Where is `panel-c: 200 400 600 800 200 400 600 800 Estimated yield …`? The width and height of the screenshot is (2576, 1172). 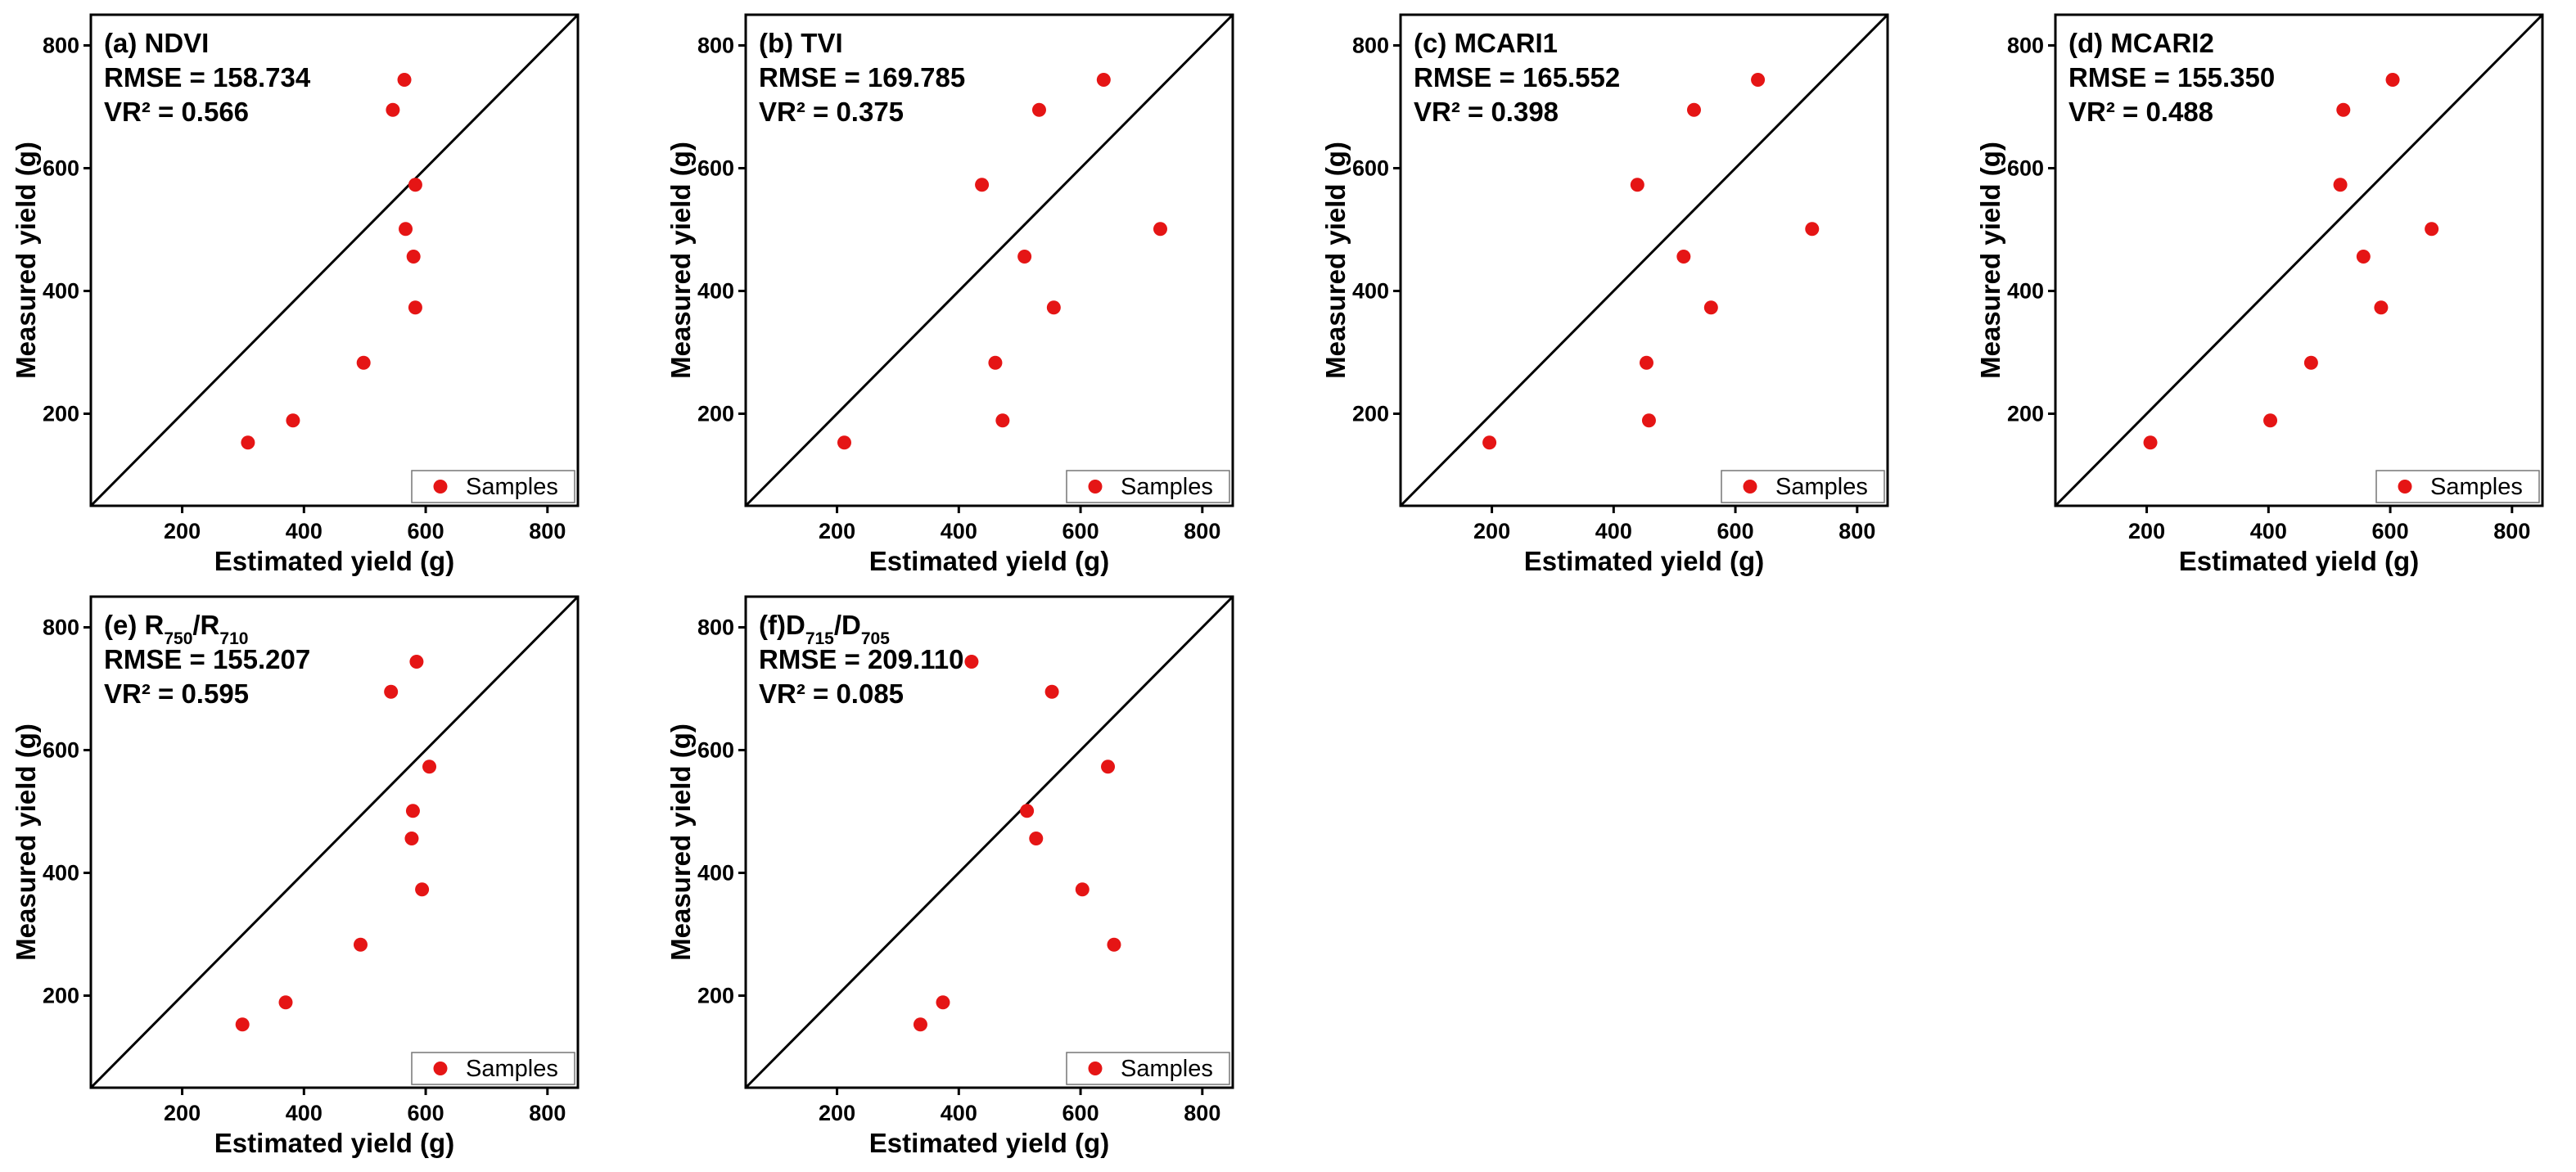 panel-c: 200 400 600 800 200 400 600 800 Estimated yield … is located at coordinates (1604, 294).